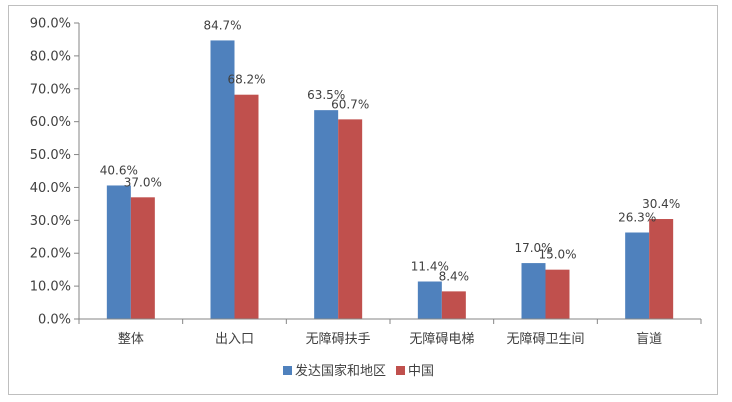 The height and width of the screenshot is (402, 732). What do you see at coordinates (338, 339) in the screenshot?
I see `x-category-label: 无障碍扶手` at bounding box center [338, 339].